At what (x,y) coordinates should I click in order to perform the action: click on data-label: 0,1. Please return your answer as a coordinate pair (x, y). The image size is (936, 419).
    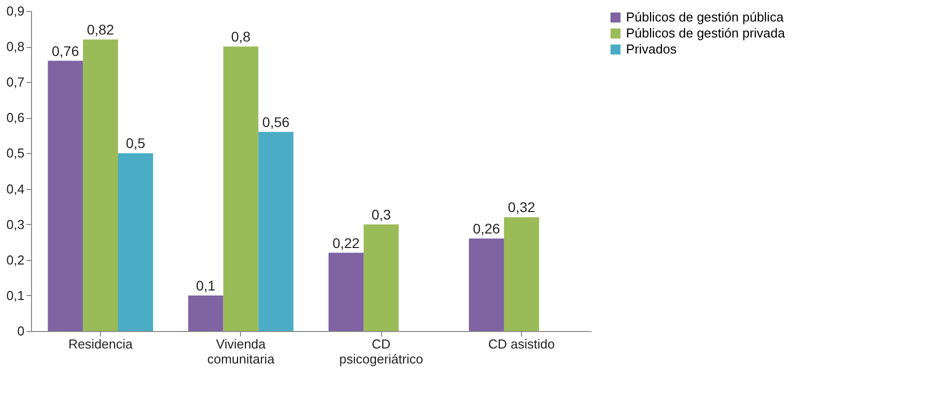
    Looking at the image, I should click on (206, 285).